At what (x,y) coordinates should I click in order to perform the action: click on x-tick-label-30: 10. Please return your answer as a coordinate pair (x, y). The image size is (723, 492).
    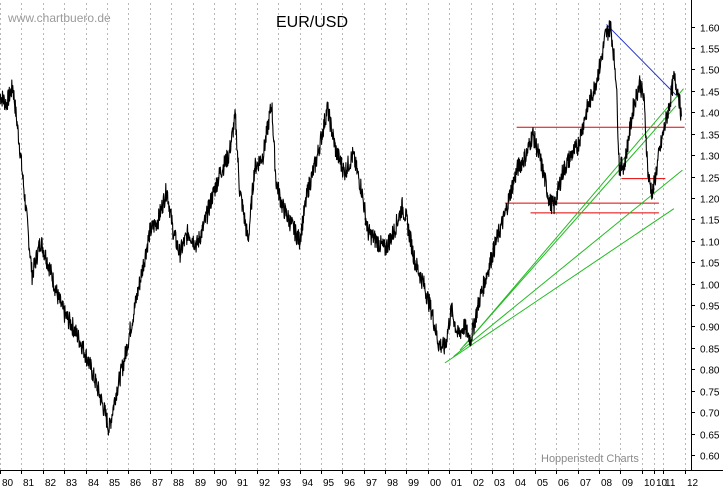
    Looking at the image, I should click on (650, 483).